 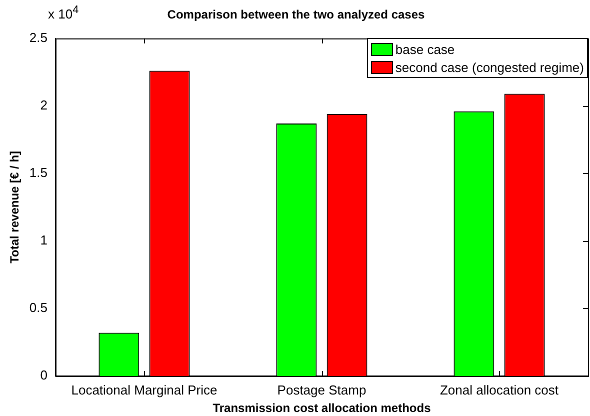 I want to click on y-axis-title: Total revenue [€ / h], so click(x=15, y=207).